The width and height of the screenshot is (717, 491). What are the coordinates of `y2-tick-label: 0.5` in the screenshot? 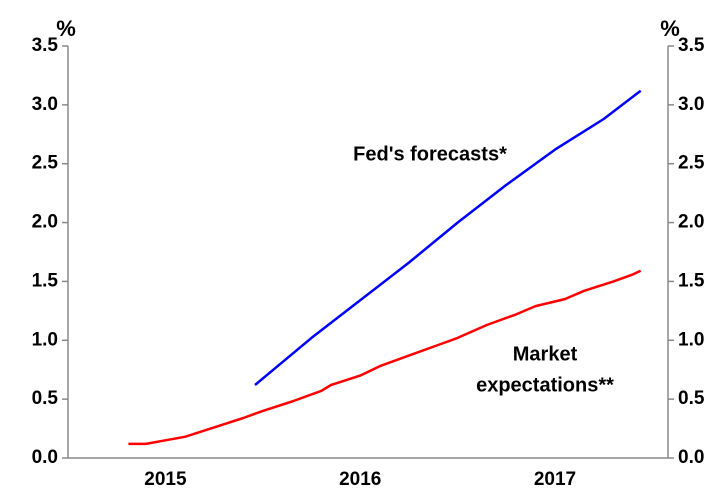 It's located at (691, 398).